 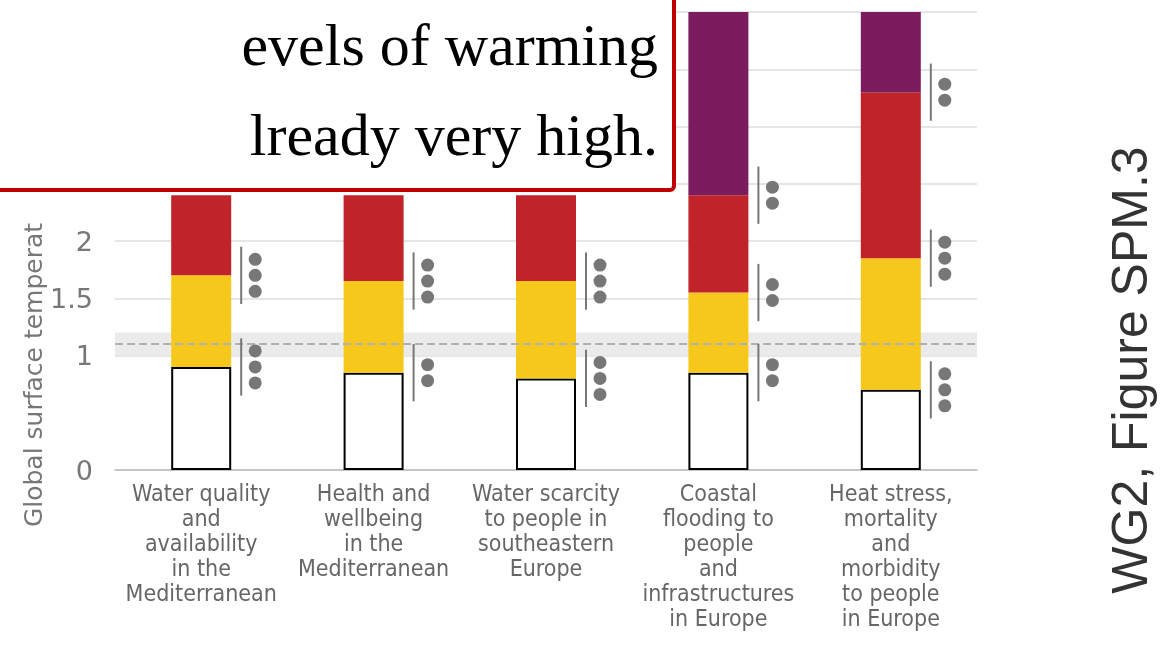 What do you see at coordinates (718, 555) in the screenshot?
I see `x-tick-label: Coastal flooding to people and infrastructures in Europe` at bounding box center [718, 555].